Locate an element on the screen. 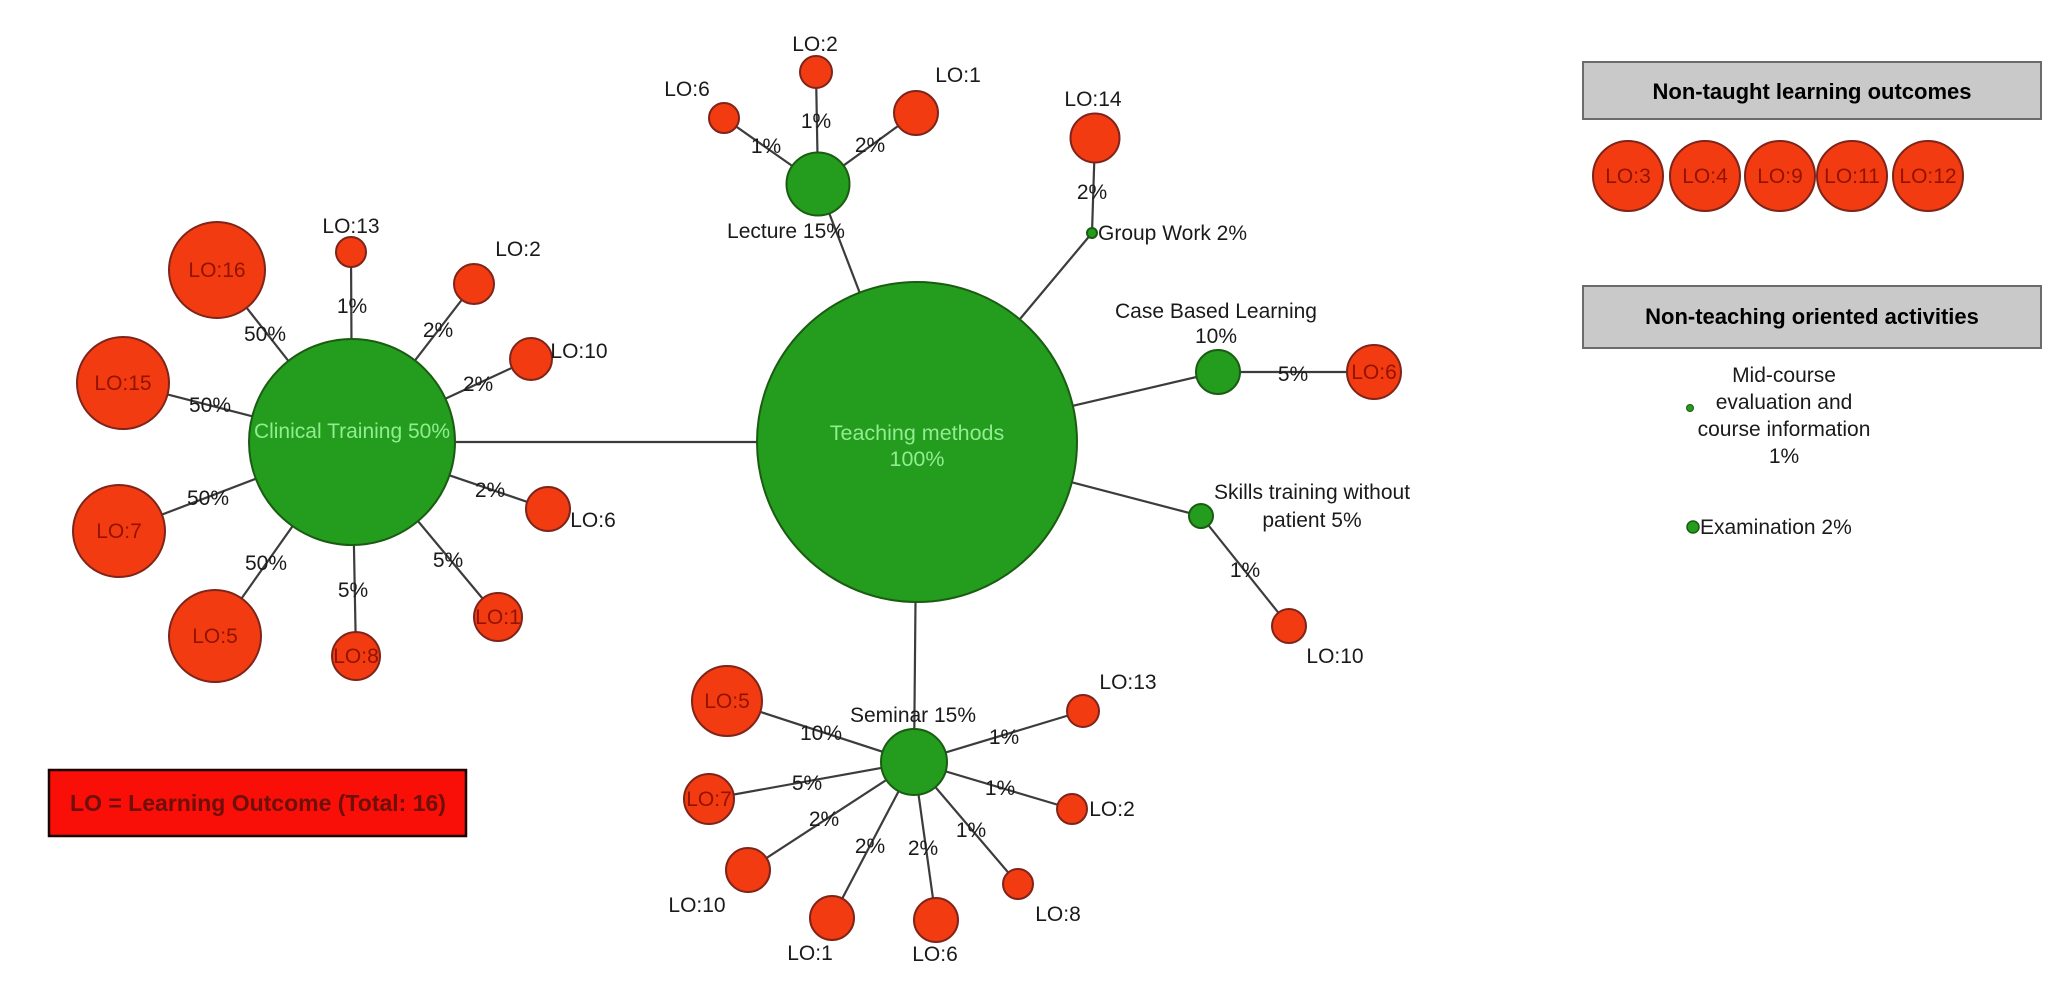 This screenshot has height=1001, width=2059. svg-text:LO = Learning Outcome (Total:: LO = Learning Outcome (Total: 16) is located at coordinates (258, 803).